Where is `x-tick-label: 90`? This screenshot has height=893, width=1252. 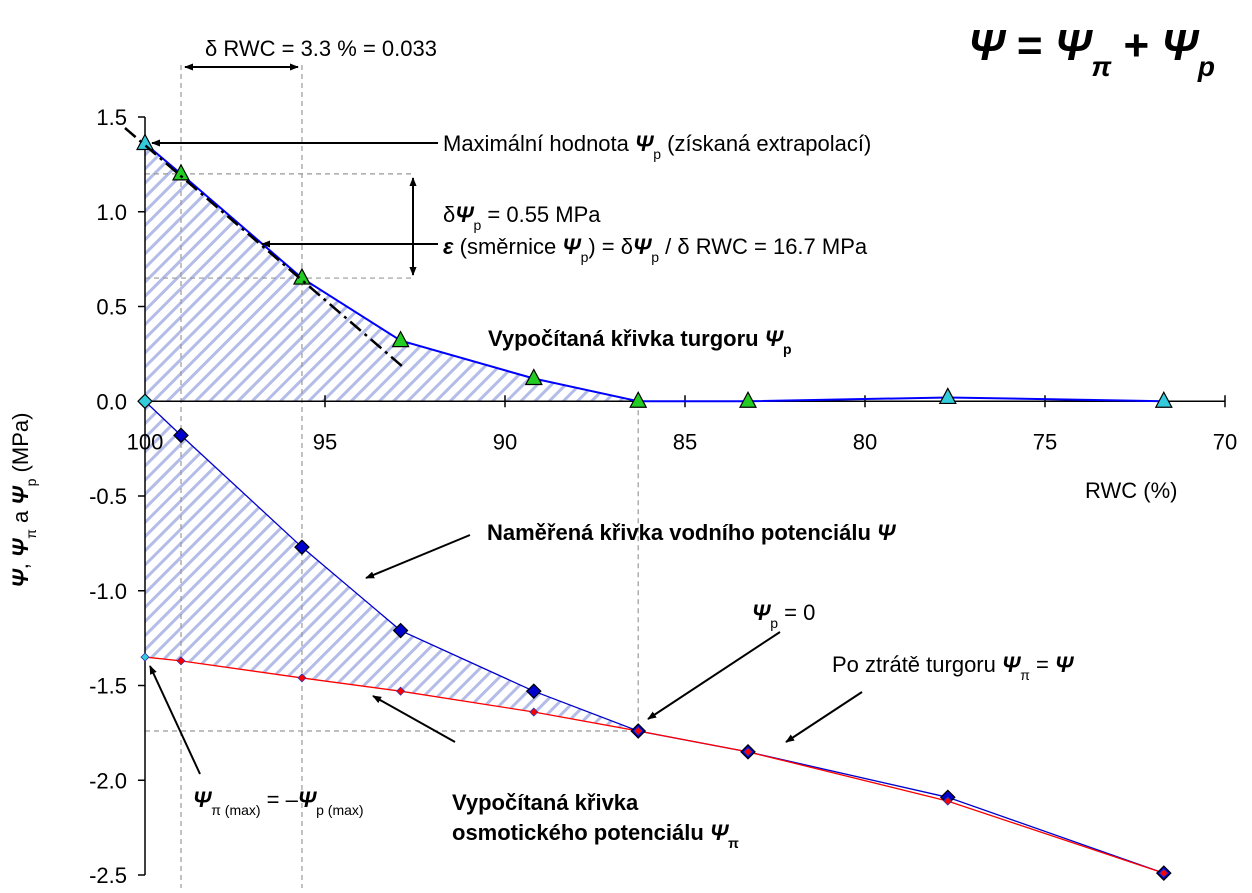
x-tick-label: 90 is located at coordinates (505, 441).